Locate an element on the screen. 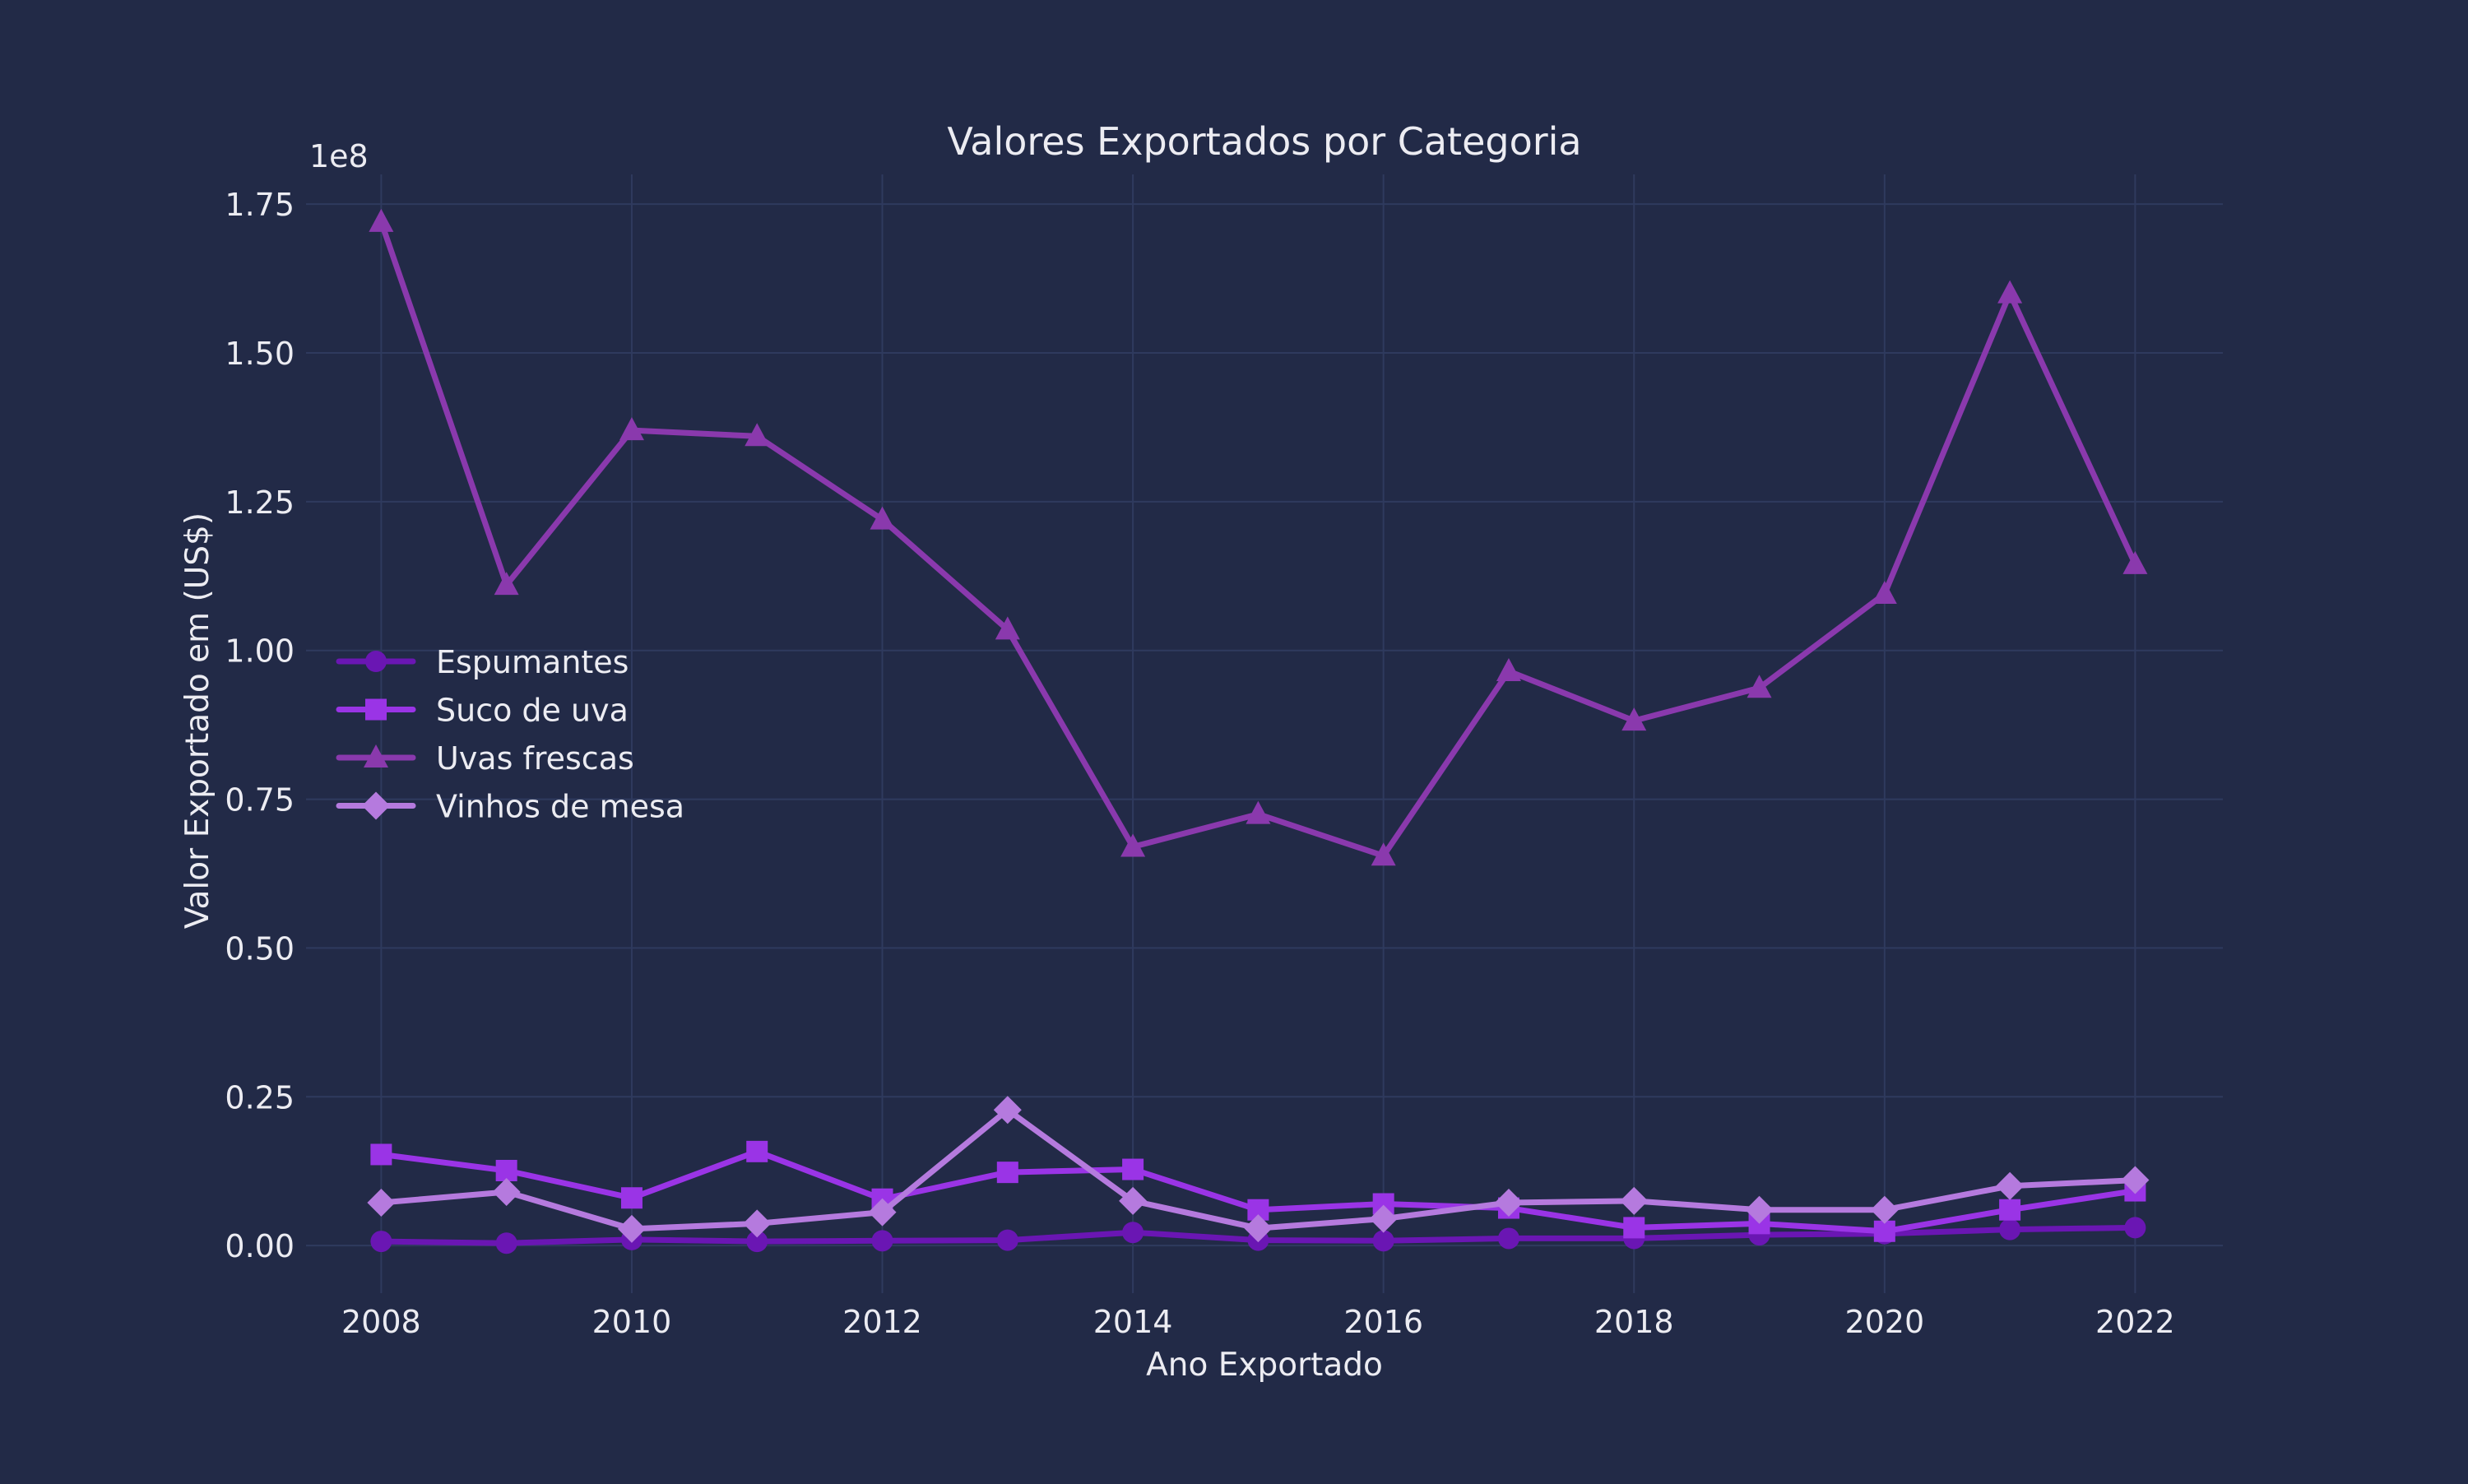 This screenshot has width=2468, height=1484. x-axis-ticks: 2008 2010 2012 2014 2016 2018 2020 2022 is located at coordinates (1258, 1322).